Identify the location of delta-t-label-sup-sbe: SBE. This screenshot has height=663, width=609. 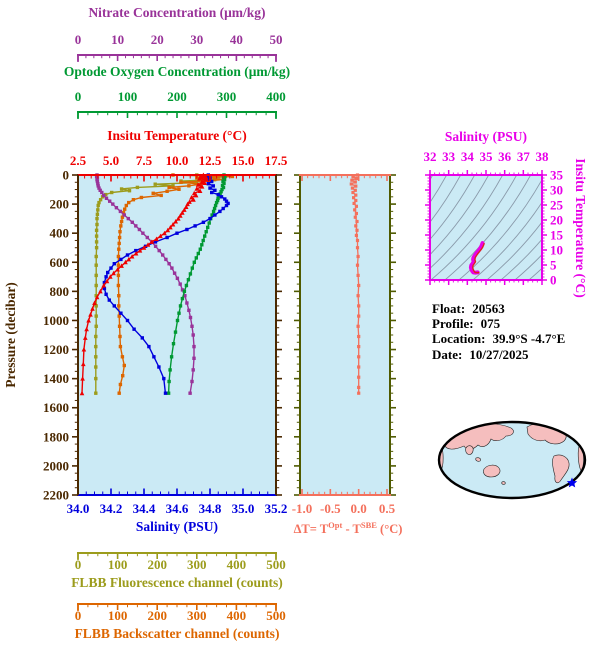
(368, 525).